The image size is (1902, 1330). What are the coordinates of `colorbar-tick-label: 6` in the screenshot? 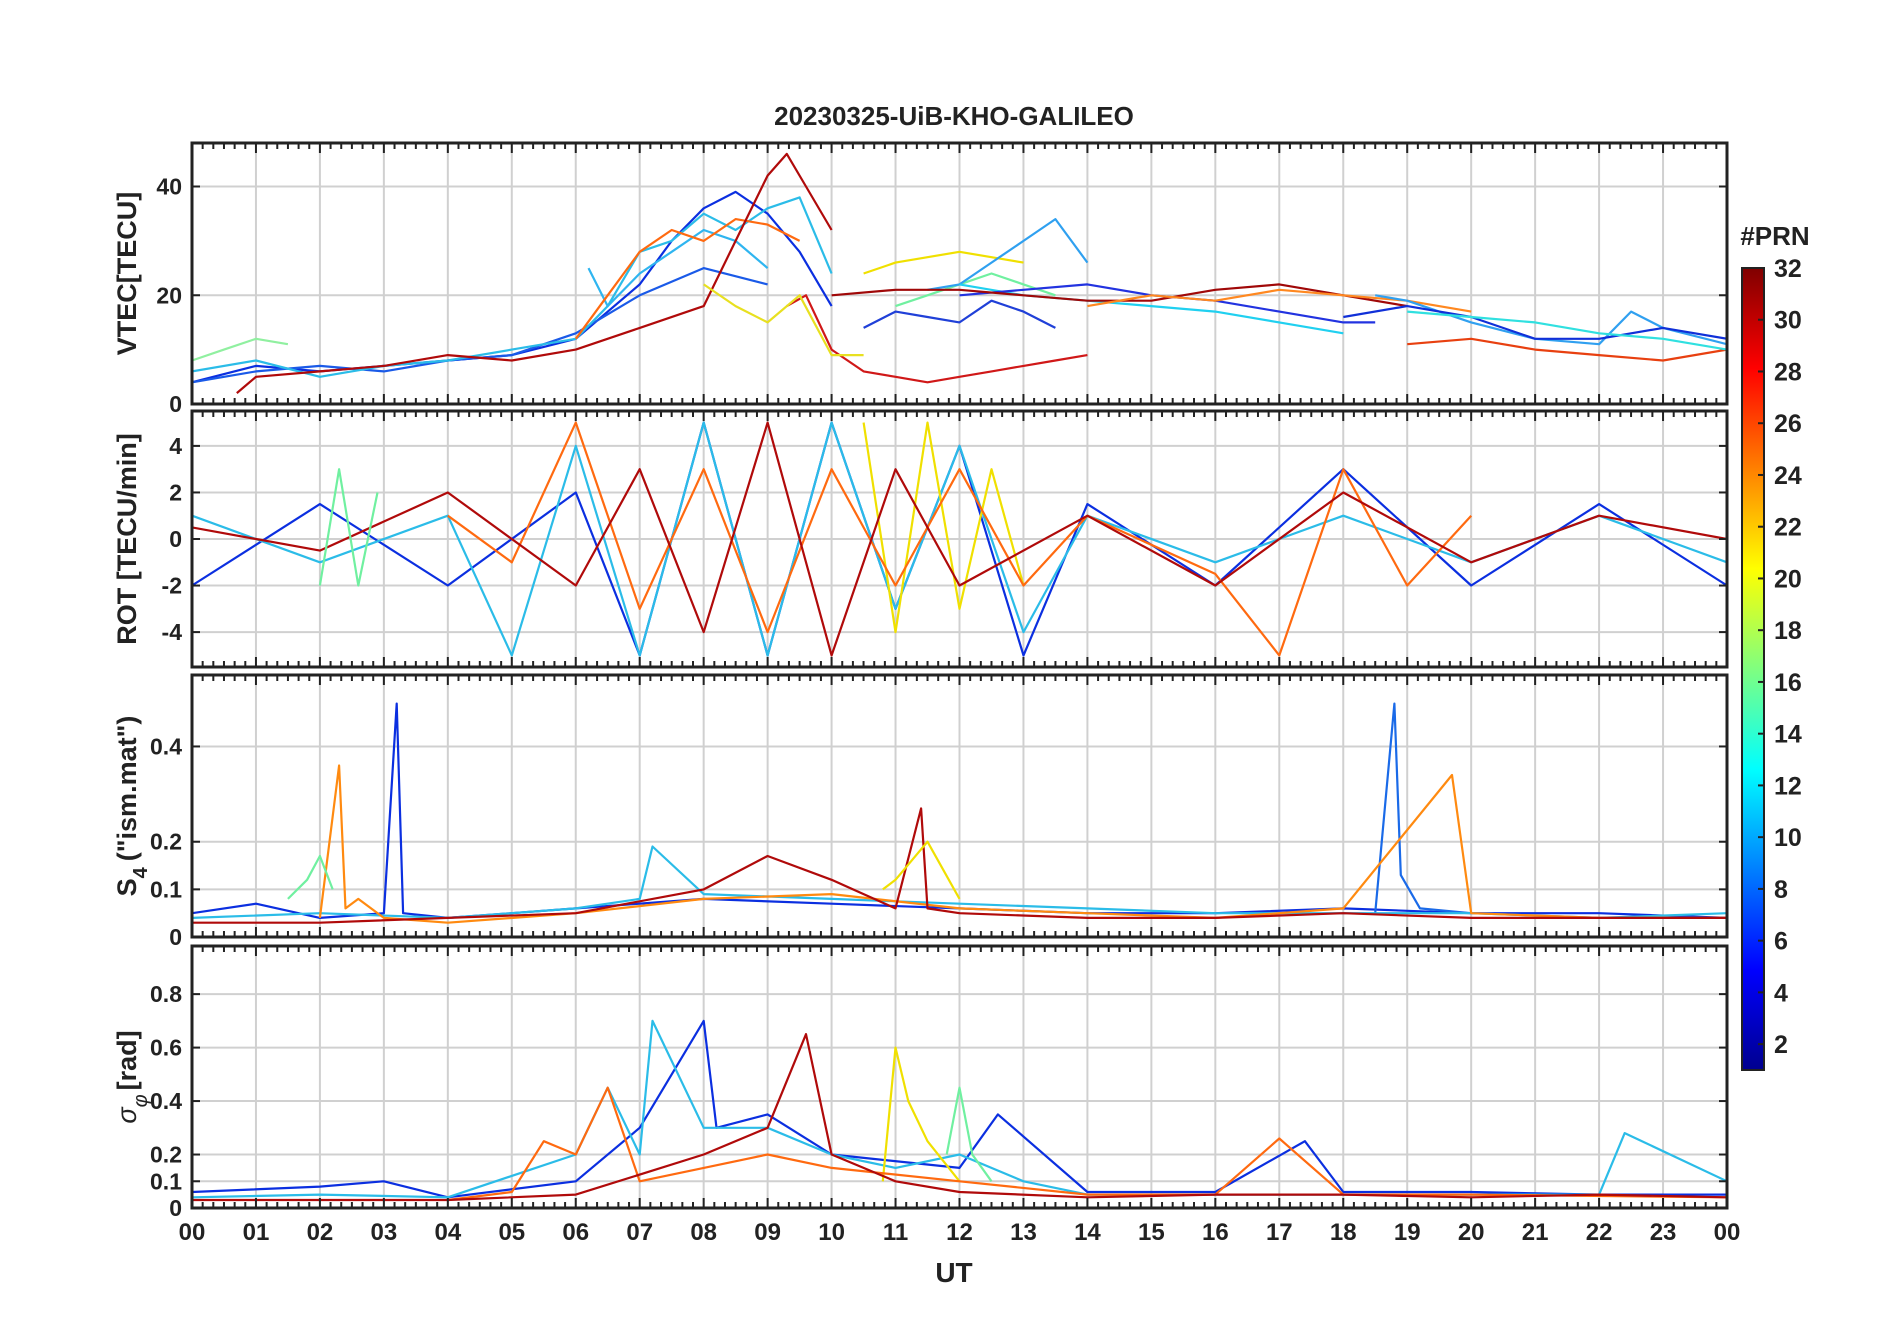 It's located at (1781, 942).